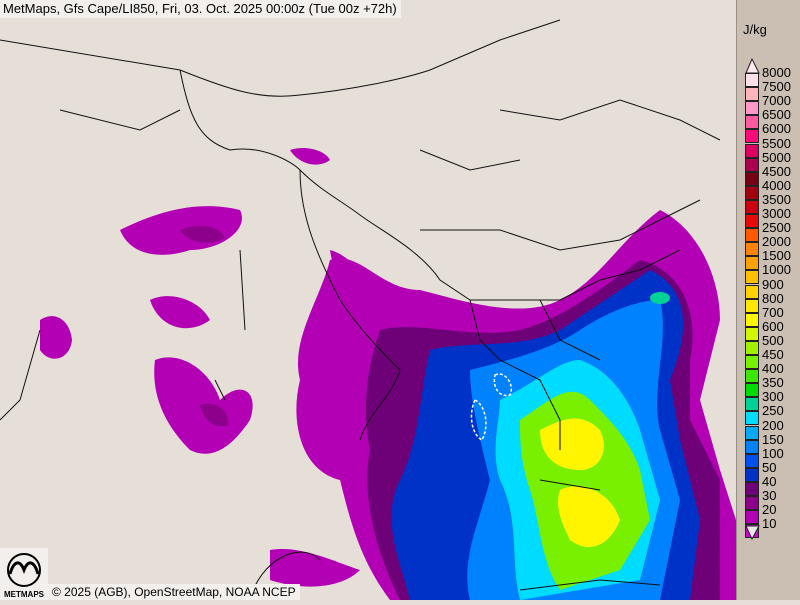 The width and height of the screenshot is (800, 605). What do you see at coordinates (772, 274) in the screenshot?
I see `legend-item: 1000` at bounding box center [772, 274].